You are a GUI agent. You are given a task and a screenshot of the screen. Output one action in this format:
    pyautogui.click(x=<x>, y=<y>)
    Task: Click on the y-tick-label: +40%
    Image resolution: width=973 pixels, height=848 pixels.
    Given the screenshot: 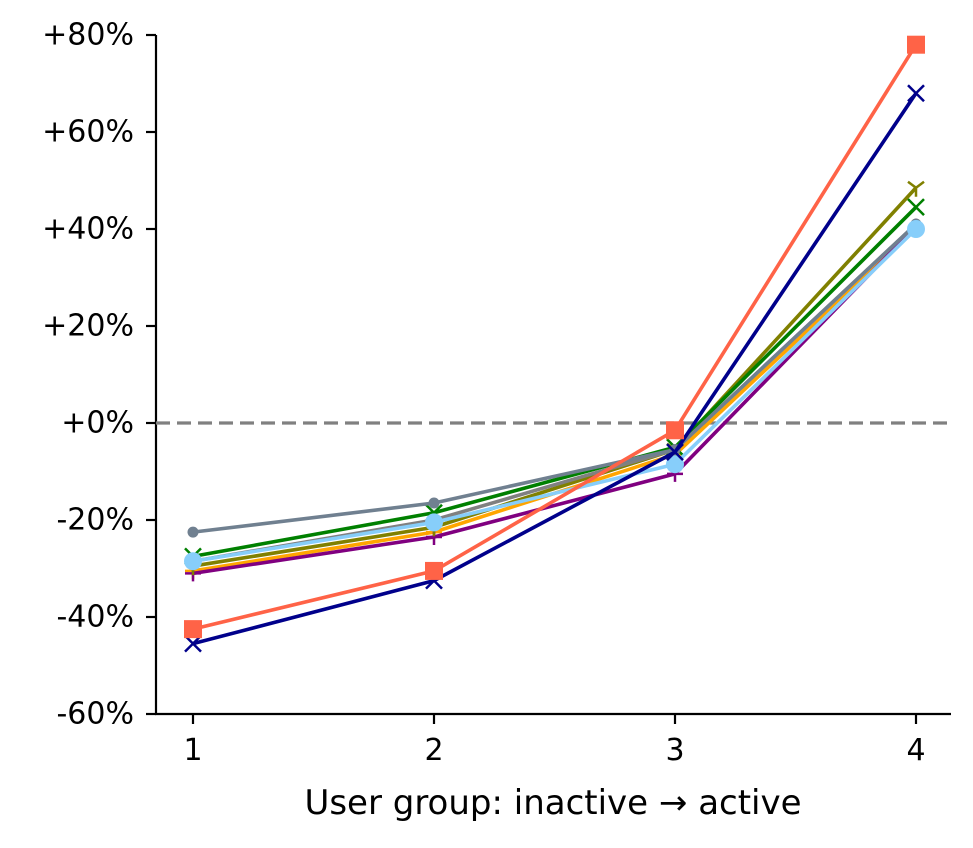 What is the action you would take?
    pyautogui.click(x=88, y=229)
    